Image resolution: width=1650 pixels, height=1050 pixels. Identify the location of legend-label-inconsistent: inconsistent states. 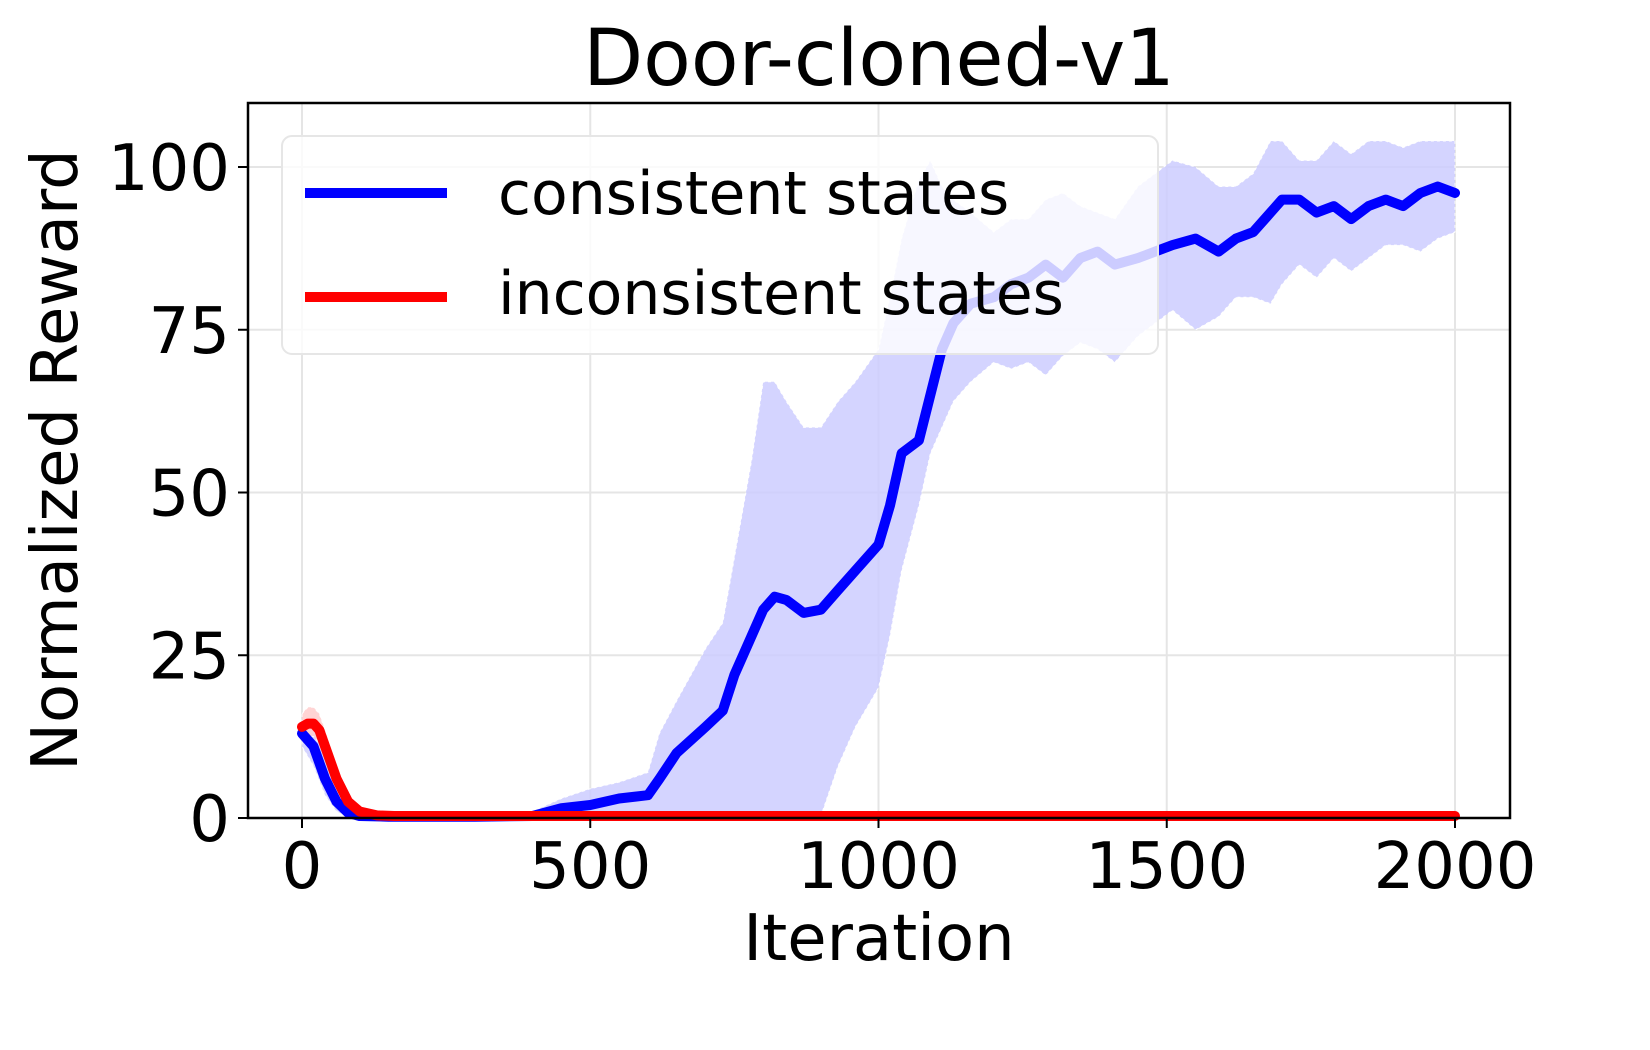
(781, 294).